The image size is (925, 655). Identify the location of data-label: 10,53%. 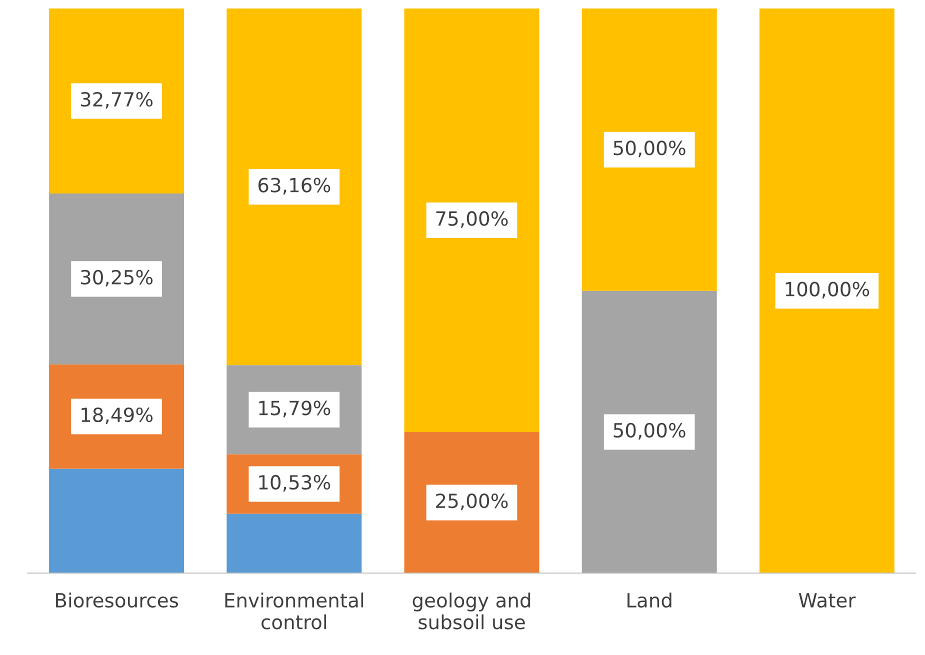
(294, 483).